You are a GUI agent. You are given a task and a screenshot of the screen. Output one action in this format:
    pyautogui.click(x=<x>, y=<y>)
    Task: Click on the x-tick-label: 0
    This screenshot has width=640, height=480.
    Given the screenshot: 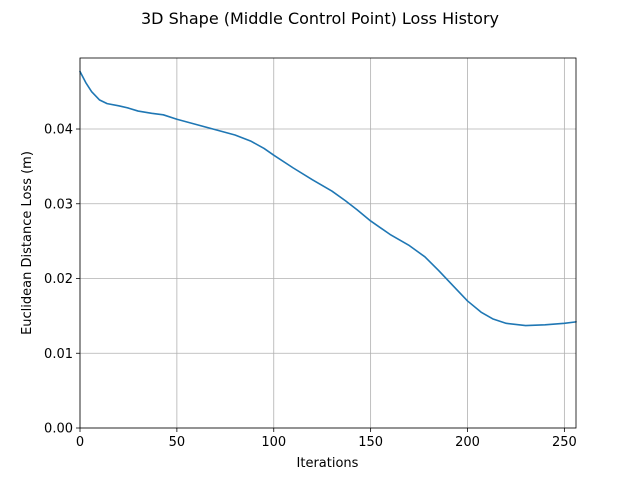 What is the action you would take?
    pyautogui.click(x=80, y=442)
    